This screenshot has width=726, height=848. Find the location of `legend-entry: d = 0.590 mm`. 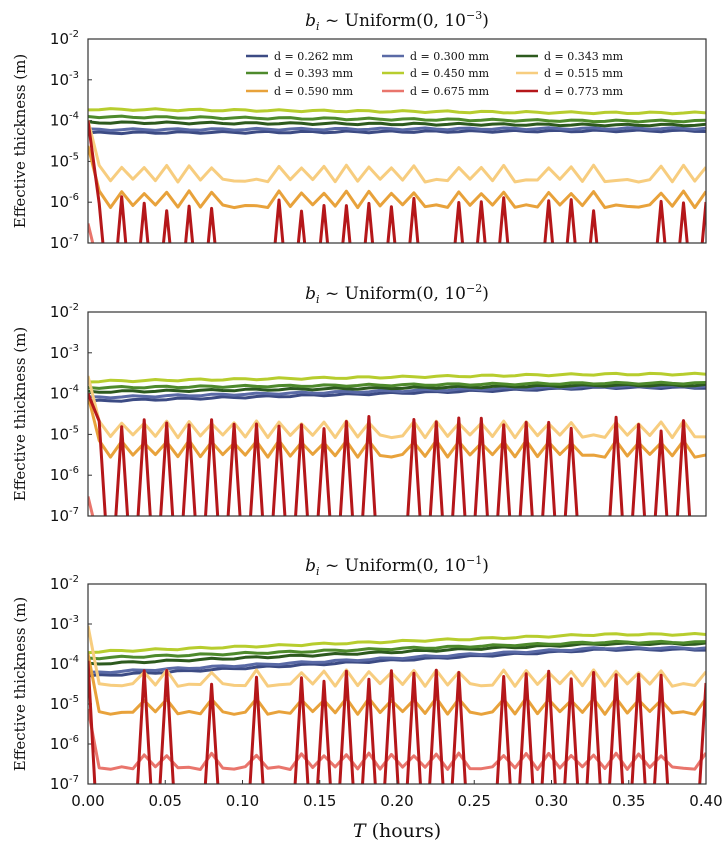

legend-entry: d = 0.590 mm is located at coordinates (314, 91).